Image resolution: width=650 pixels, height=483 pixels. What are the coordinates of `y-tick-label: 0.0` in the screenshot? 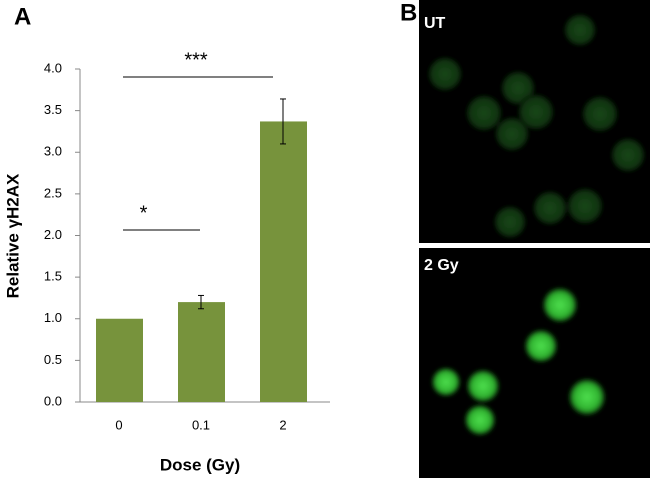 It's located at (53, 400).